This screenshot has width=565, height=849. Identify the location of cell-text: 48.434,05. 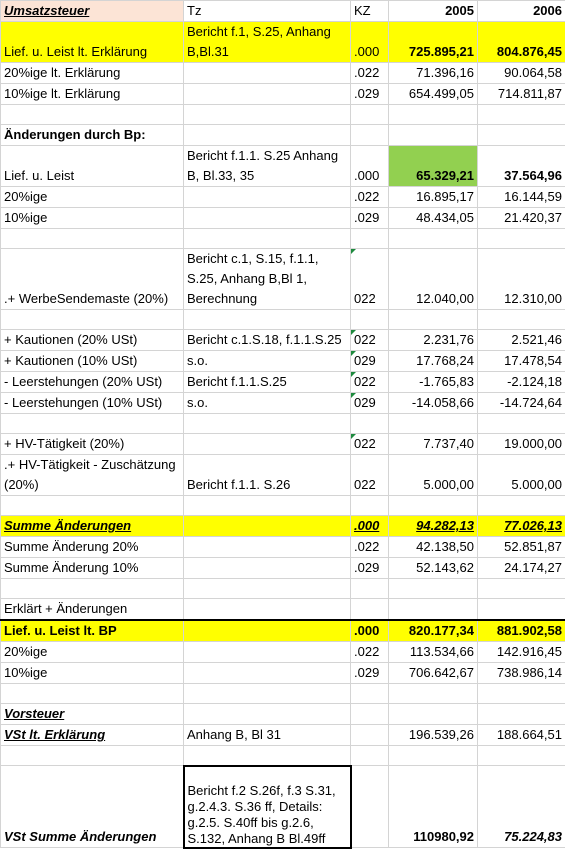
(445, 217).